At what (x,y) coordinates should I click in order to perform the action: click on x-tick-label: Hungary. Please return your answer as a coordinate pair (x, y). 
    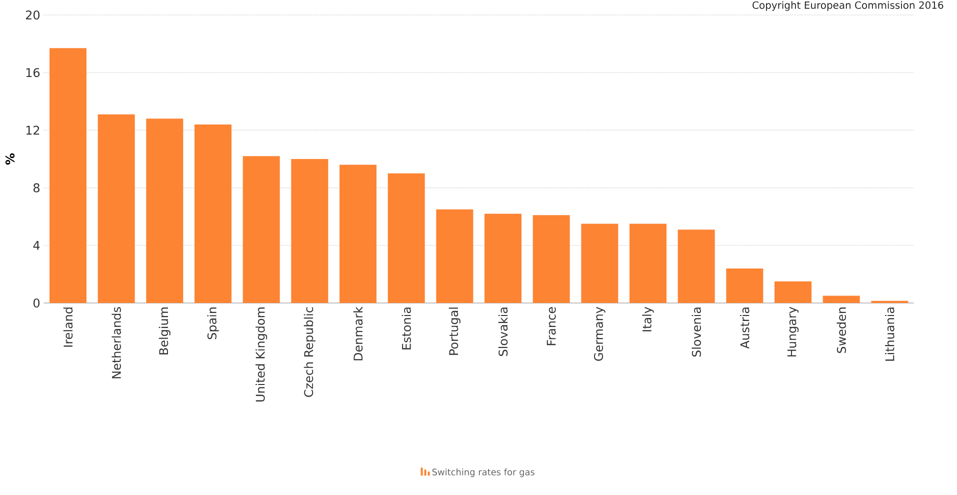
    Looking at the image, I should click on (793, 331).